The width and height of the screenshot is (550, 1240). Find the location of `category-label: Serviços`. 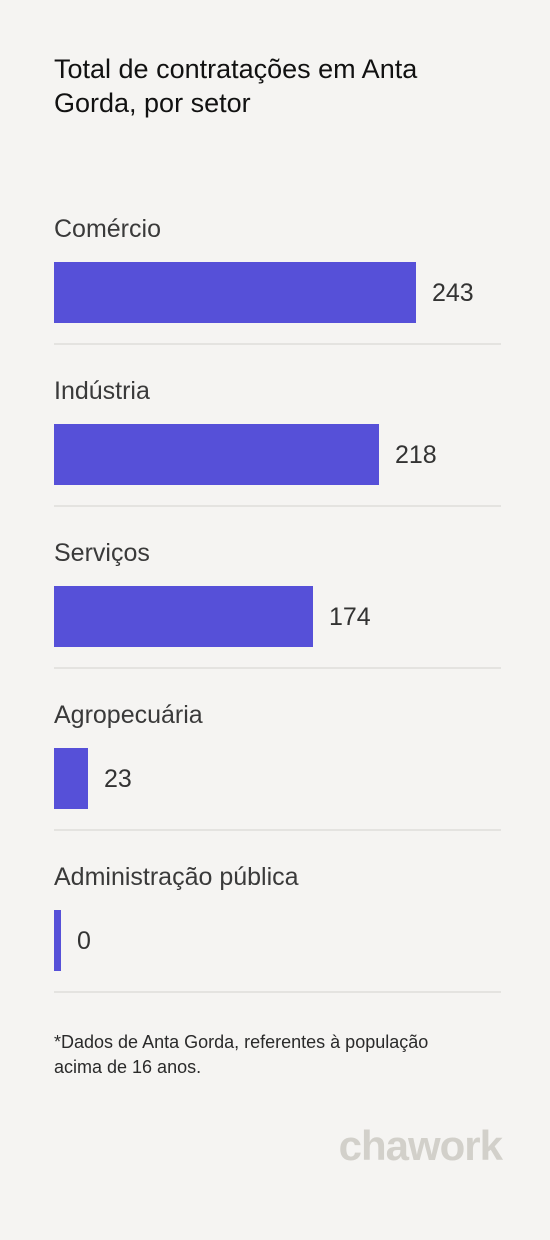

category-label: Serviços is located at coordinates (102, 553).